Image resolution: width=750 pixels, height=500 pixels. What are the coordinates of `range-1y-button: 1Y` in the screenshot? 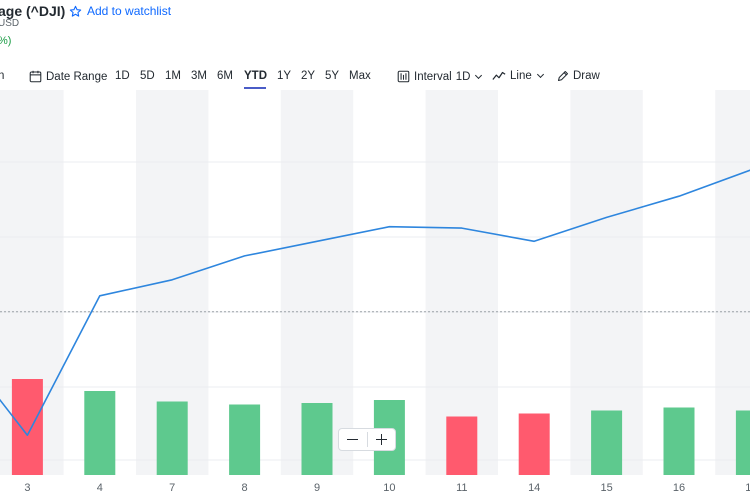 It's located at (284, 76).